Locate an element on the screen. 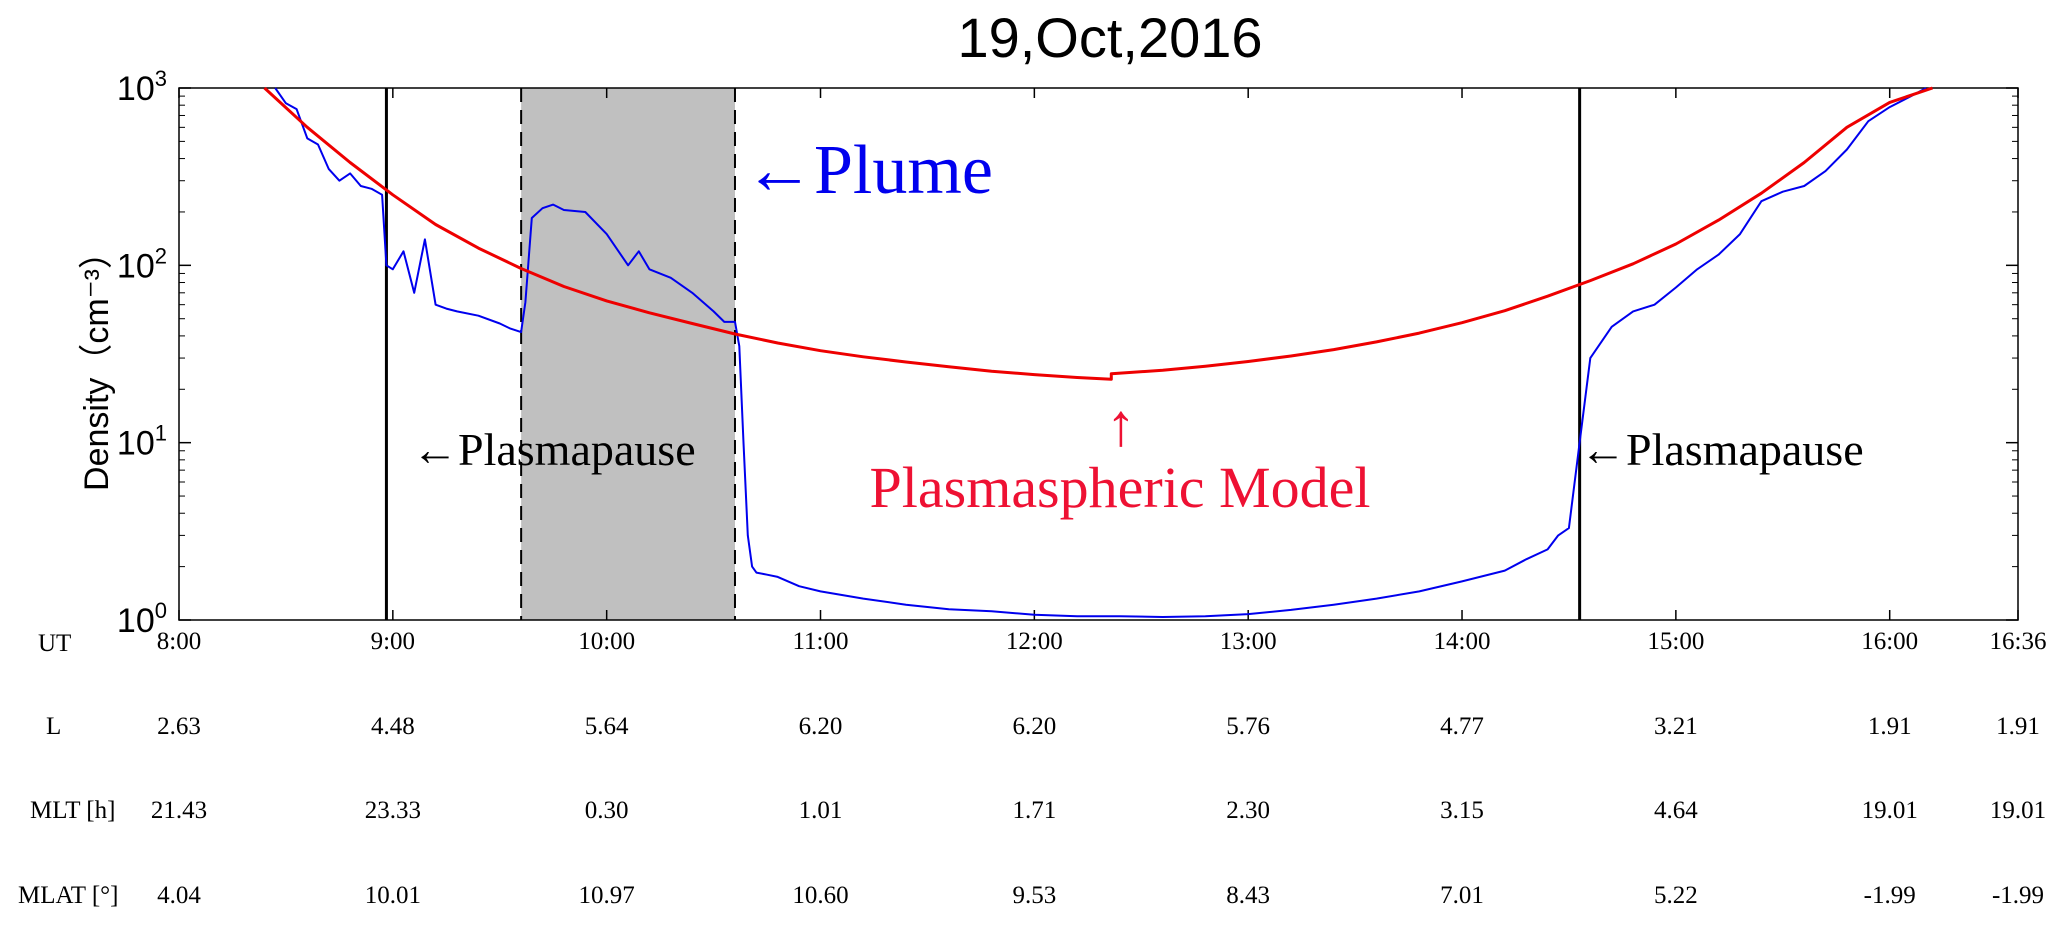 Image resolution: width=2067 pixels, height=927 pixels. x-tick-label: 11:00 is located at coordinates (820, 641).